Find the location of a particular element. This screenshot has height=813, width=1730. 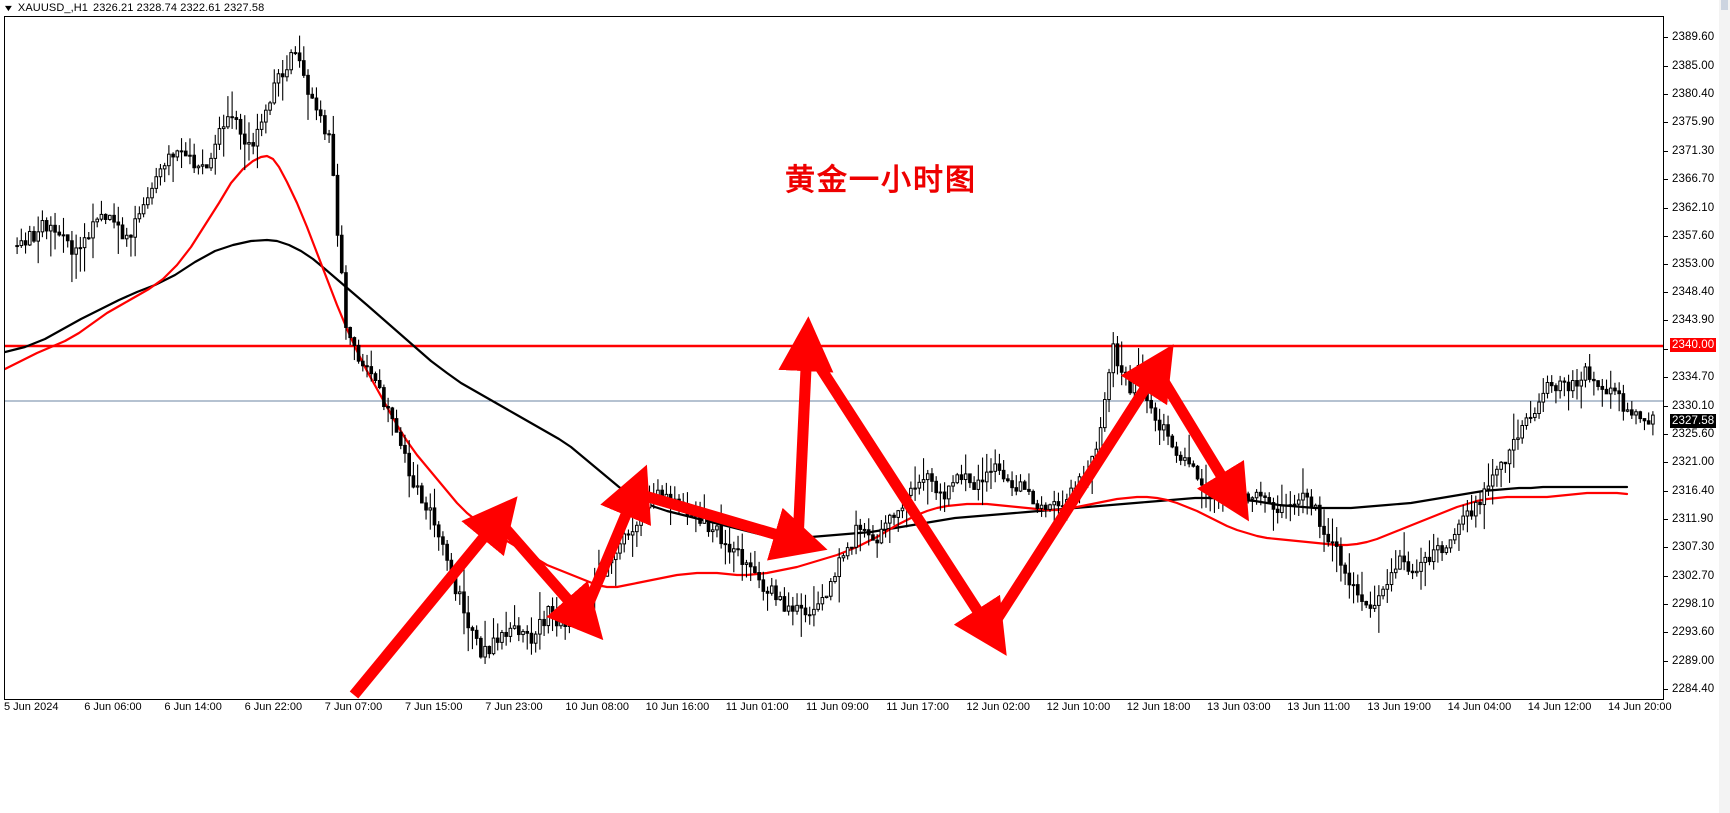

price-tick-label: 2348.40 is located at coordinates (1693, 292).